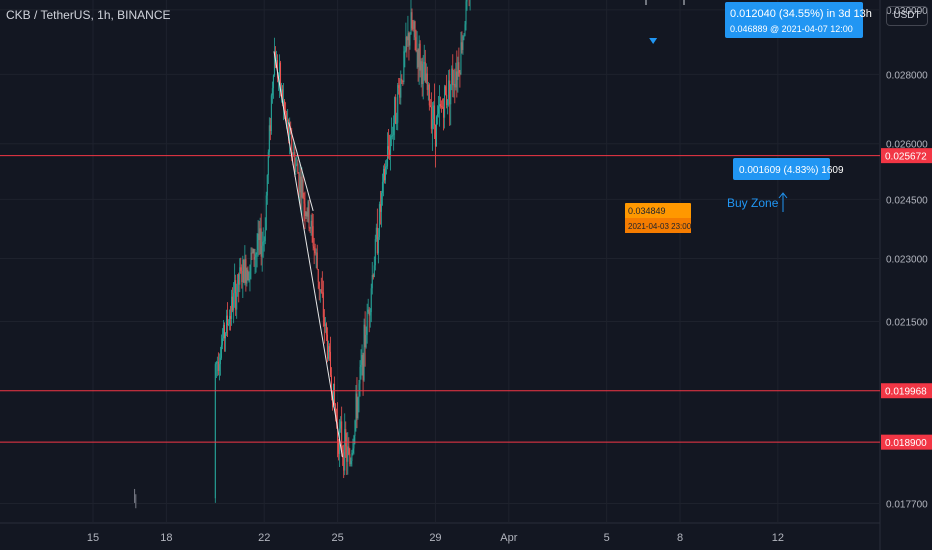 This screenshot has height=550, width=932. I want to click on projection-box, so click(794, 20).